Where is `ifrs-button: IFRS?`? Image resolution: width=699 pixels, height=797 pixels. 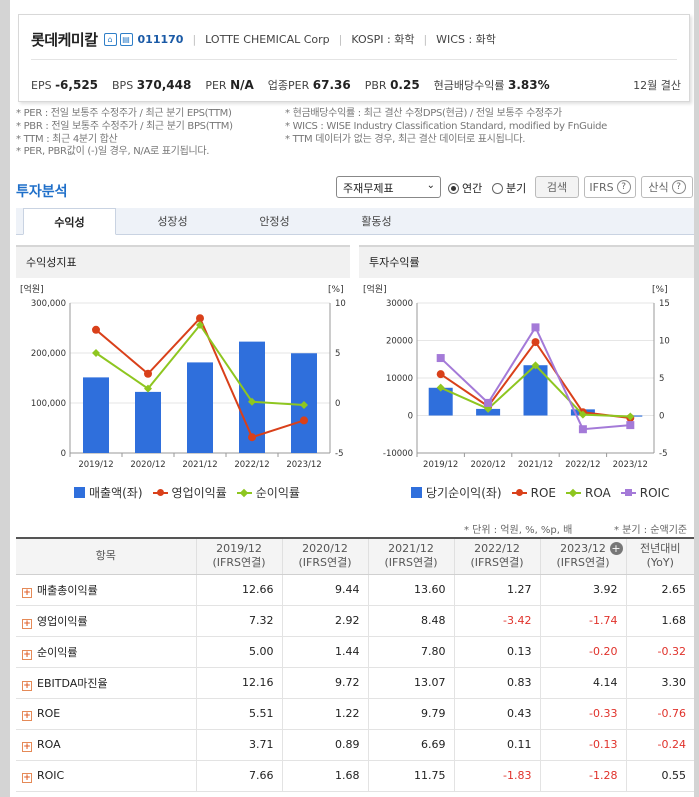 ifrs-button: IFRS? is located at coordinates (610, 187).